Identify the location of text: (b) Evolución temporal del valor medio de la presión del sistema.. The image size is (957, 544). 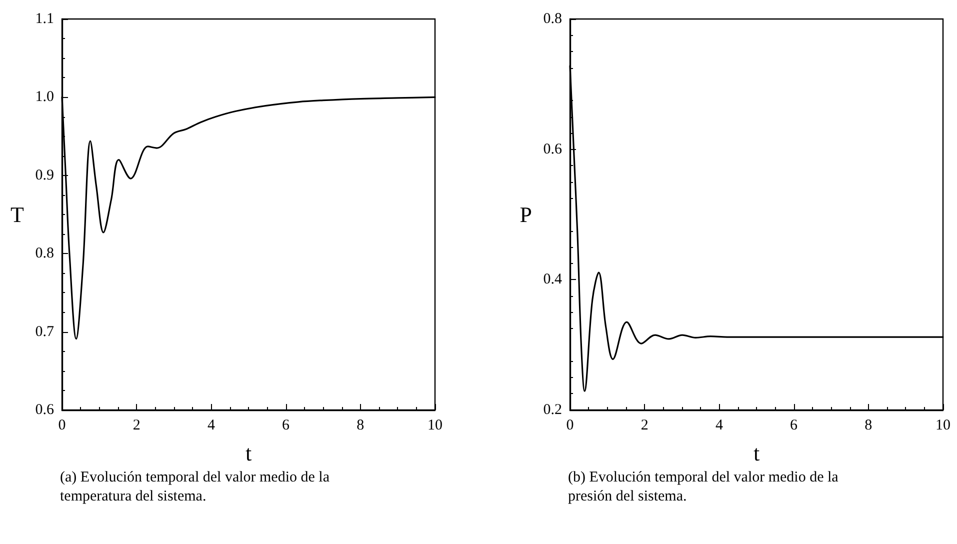
(705, 487).